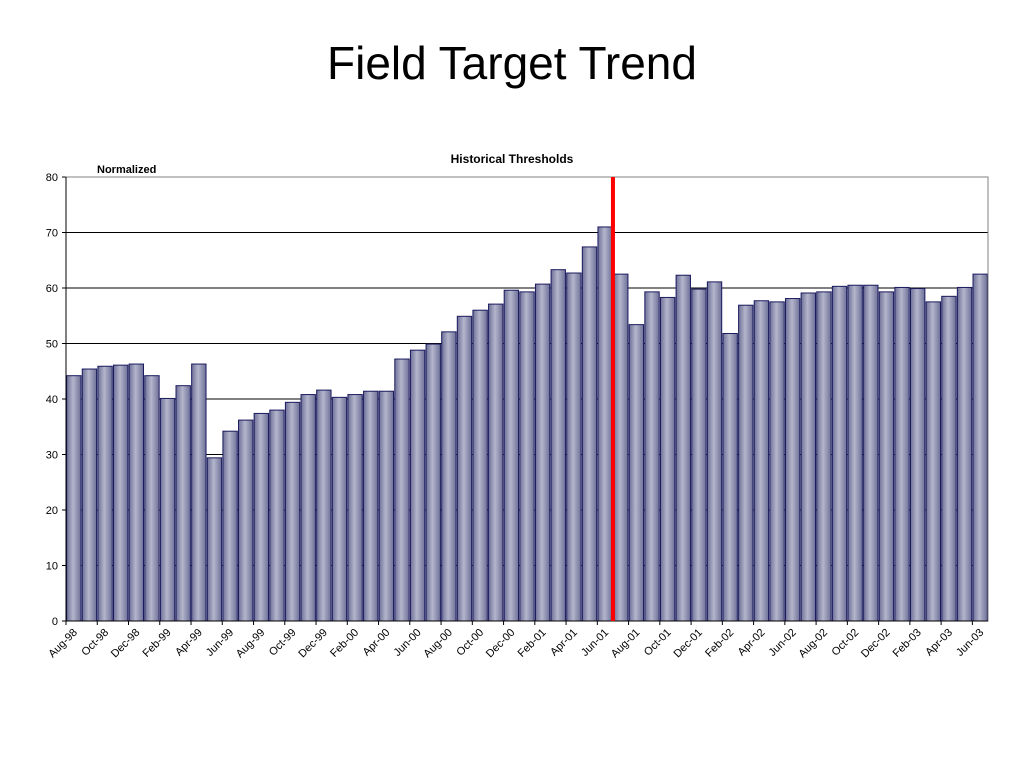 The height and width of the screenshot is (768, 1024). Describe the element at coordinates (783, 643) in the screenshot. I see `x-tick-label: Jun-02` at that location.